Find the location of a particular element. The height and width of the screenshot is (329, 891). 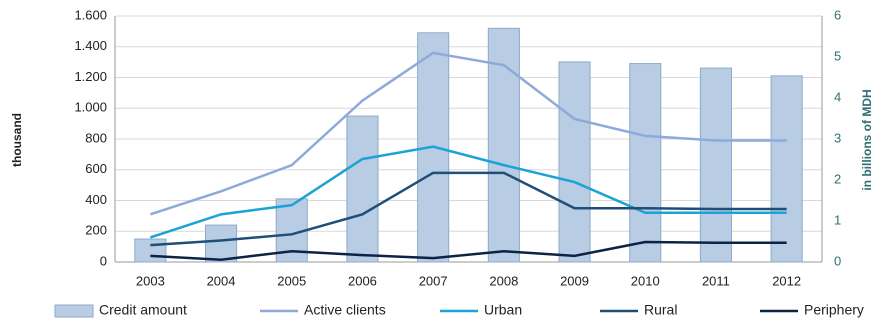

y2-tick-label: 2 is located at coordinates (837, 178).